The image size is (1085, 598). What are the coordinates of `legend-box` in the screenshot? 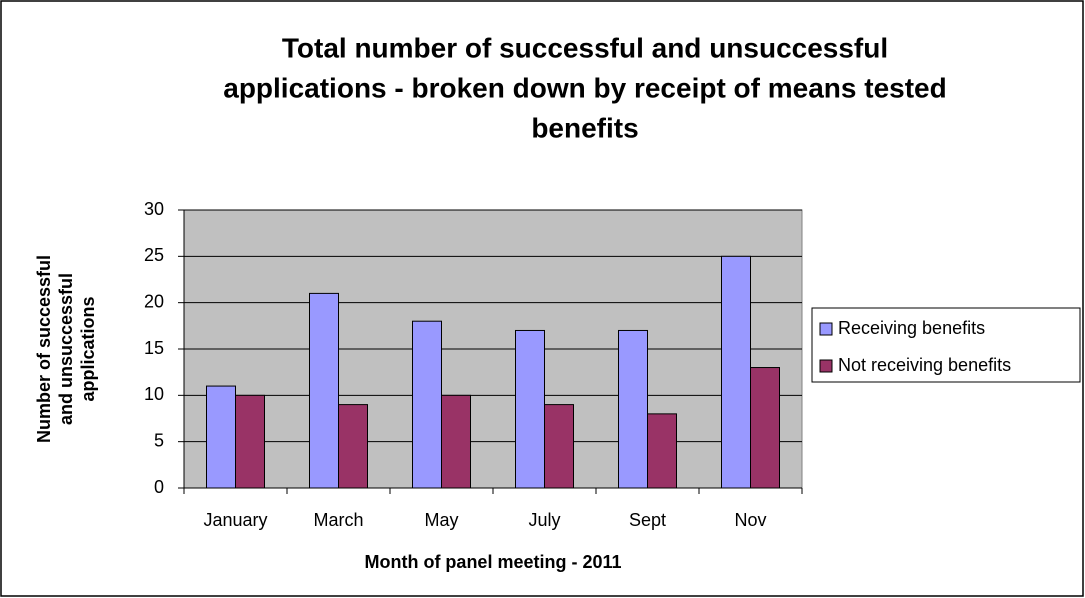 It's located at (946, 345).